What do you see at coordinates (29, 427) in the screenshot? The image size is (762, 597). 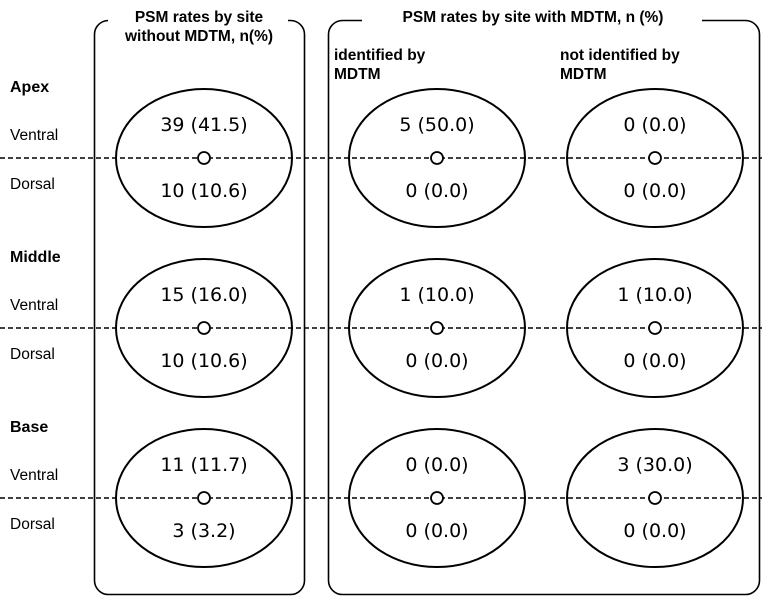 I see `site-label: Base` at bounding box center [29, 427].